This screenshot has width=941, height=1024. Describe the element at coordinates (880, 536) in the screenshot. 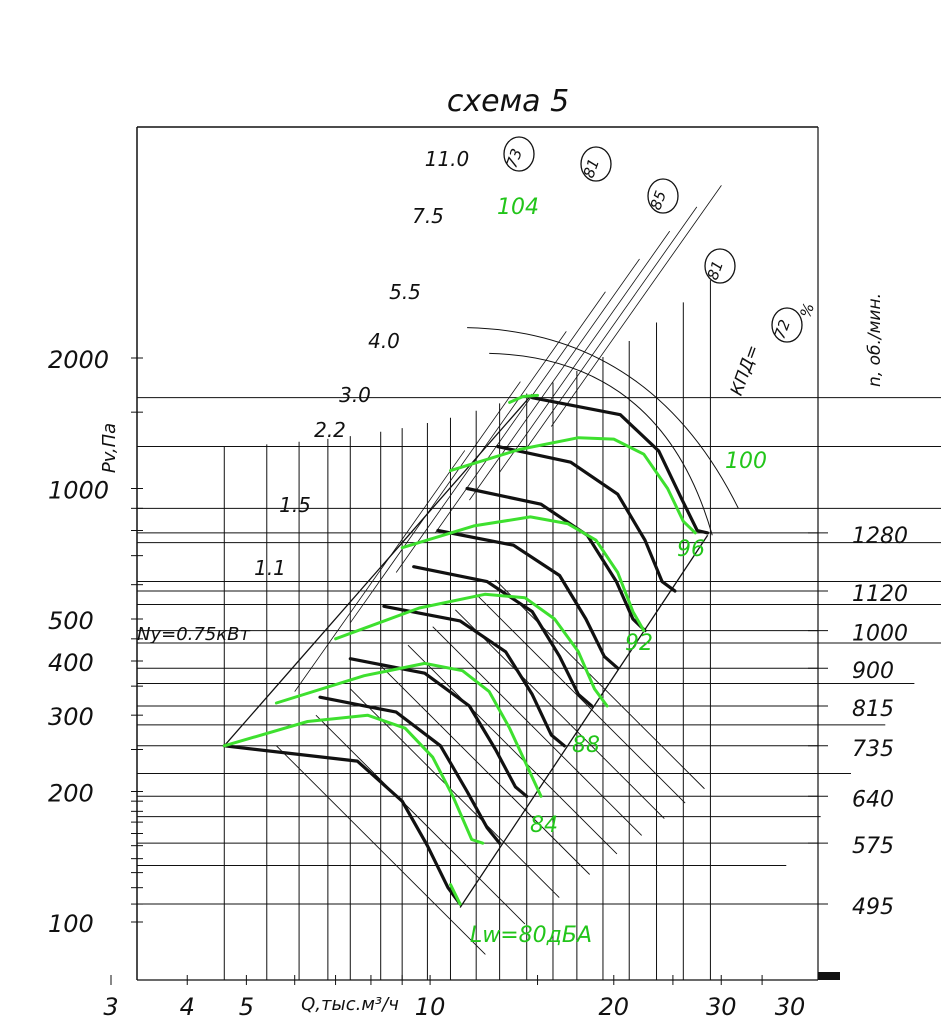

I see `rpm-label: 1280` at that location.